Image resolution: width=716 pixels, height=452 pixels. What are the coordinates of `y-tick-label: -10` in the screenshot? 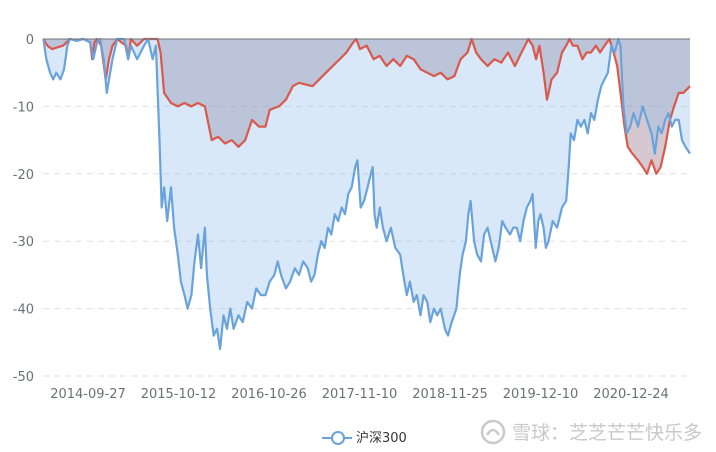 It's located at (23, 107).